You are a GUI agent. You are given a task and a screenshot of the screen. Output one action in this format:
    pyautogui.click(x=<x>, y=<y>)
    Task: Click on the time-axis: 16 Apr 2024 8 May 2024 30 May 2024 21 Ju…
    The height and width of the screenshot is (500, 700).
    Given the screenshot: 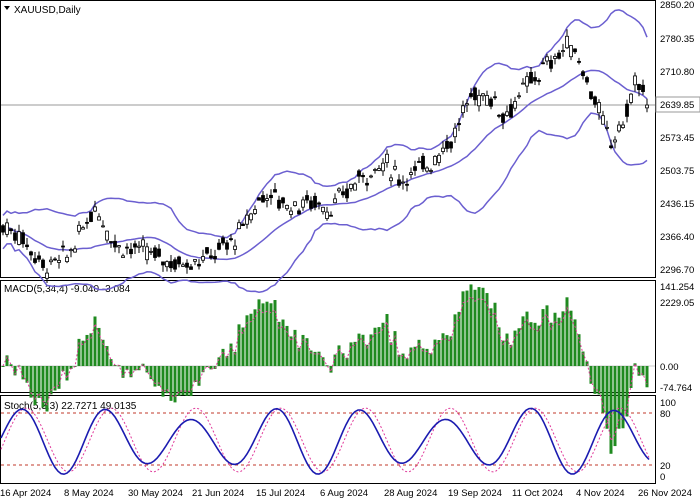 What is the action you would take?
    pyautogui.click(x=346, y=493)
    